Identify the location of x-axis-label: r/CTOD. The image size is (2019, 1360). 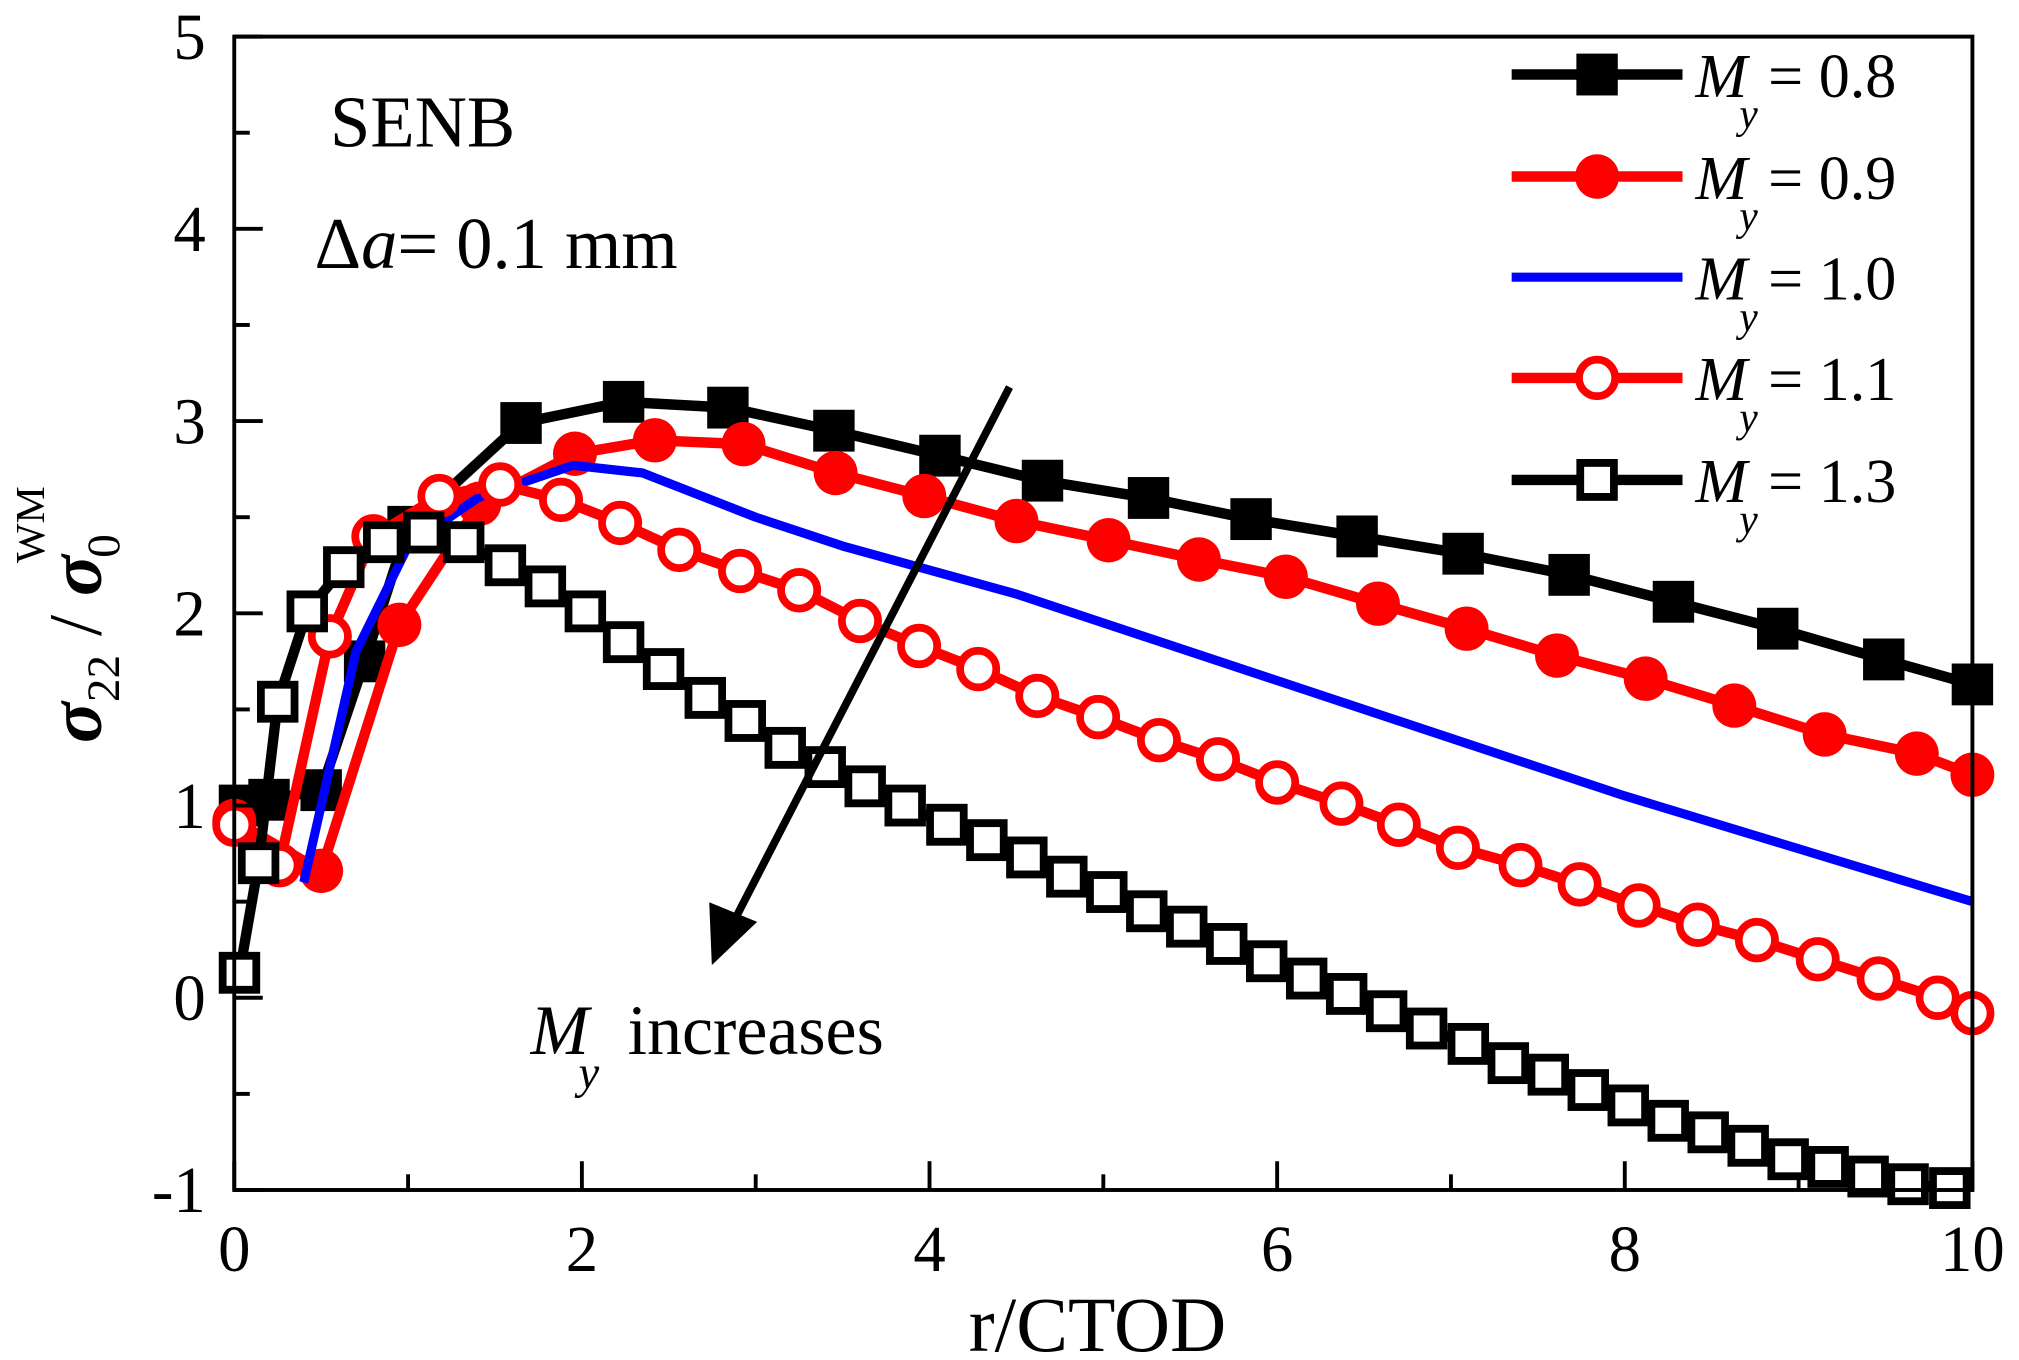
(1097, 1320).